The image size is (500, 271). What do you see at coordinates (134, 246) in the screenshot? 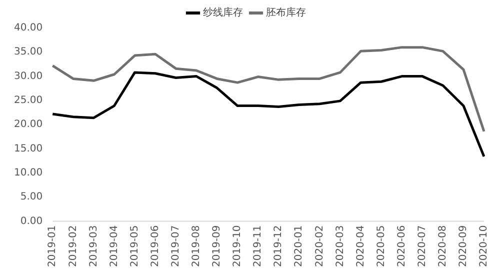
I see `x-tick-label: 2019-05` at bounding box center [134, 246].